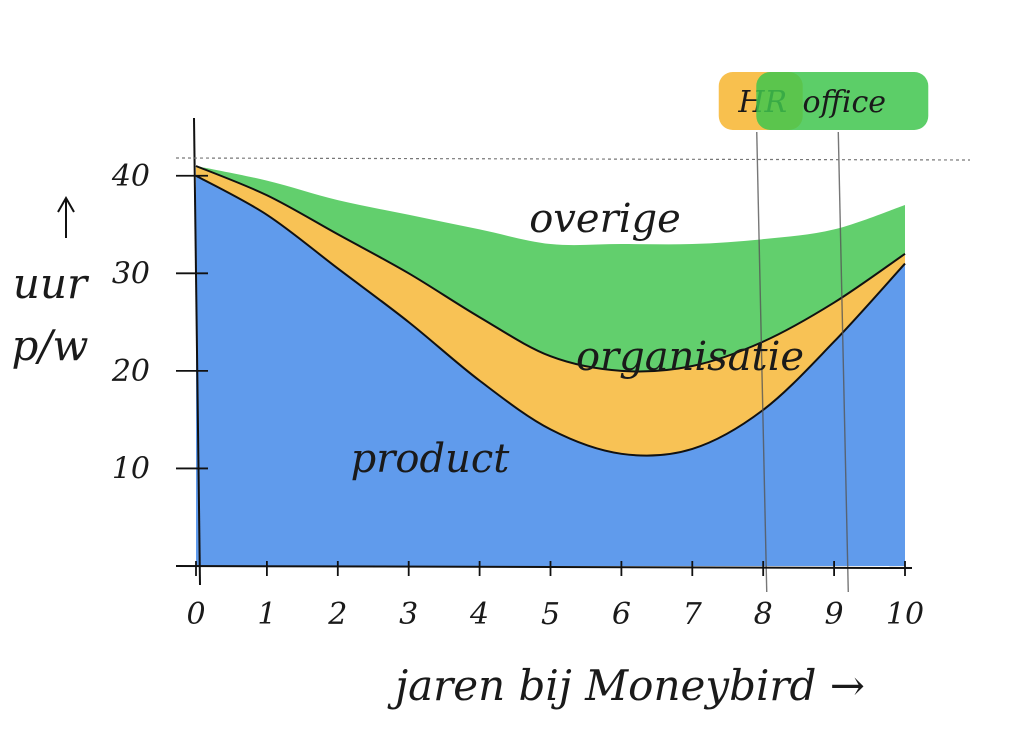  I want to click on x-tick-label-1: 1, so click(266, 614).